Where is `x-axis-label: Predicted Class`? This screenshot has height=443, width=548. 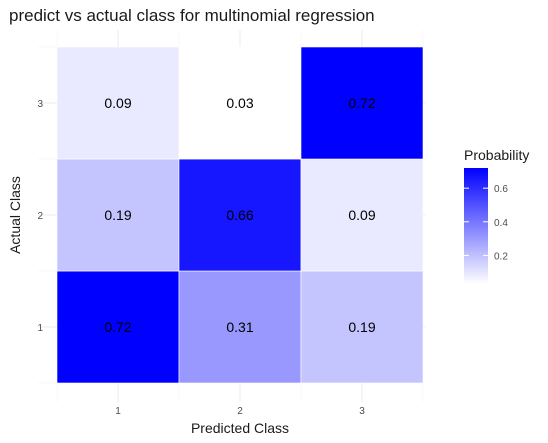 x-axis-label: Predicted Class is located at coordinates (240, 428).